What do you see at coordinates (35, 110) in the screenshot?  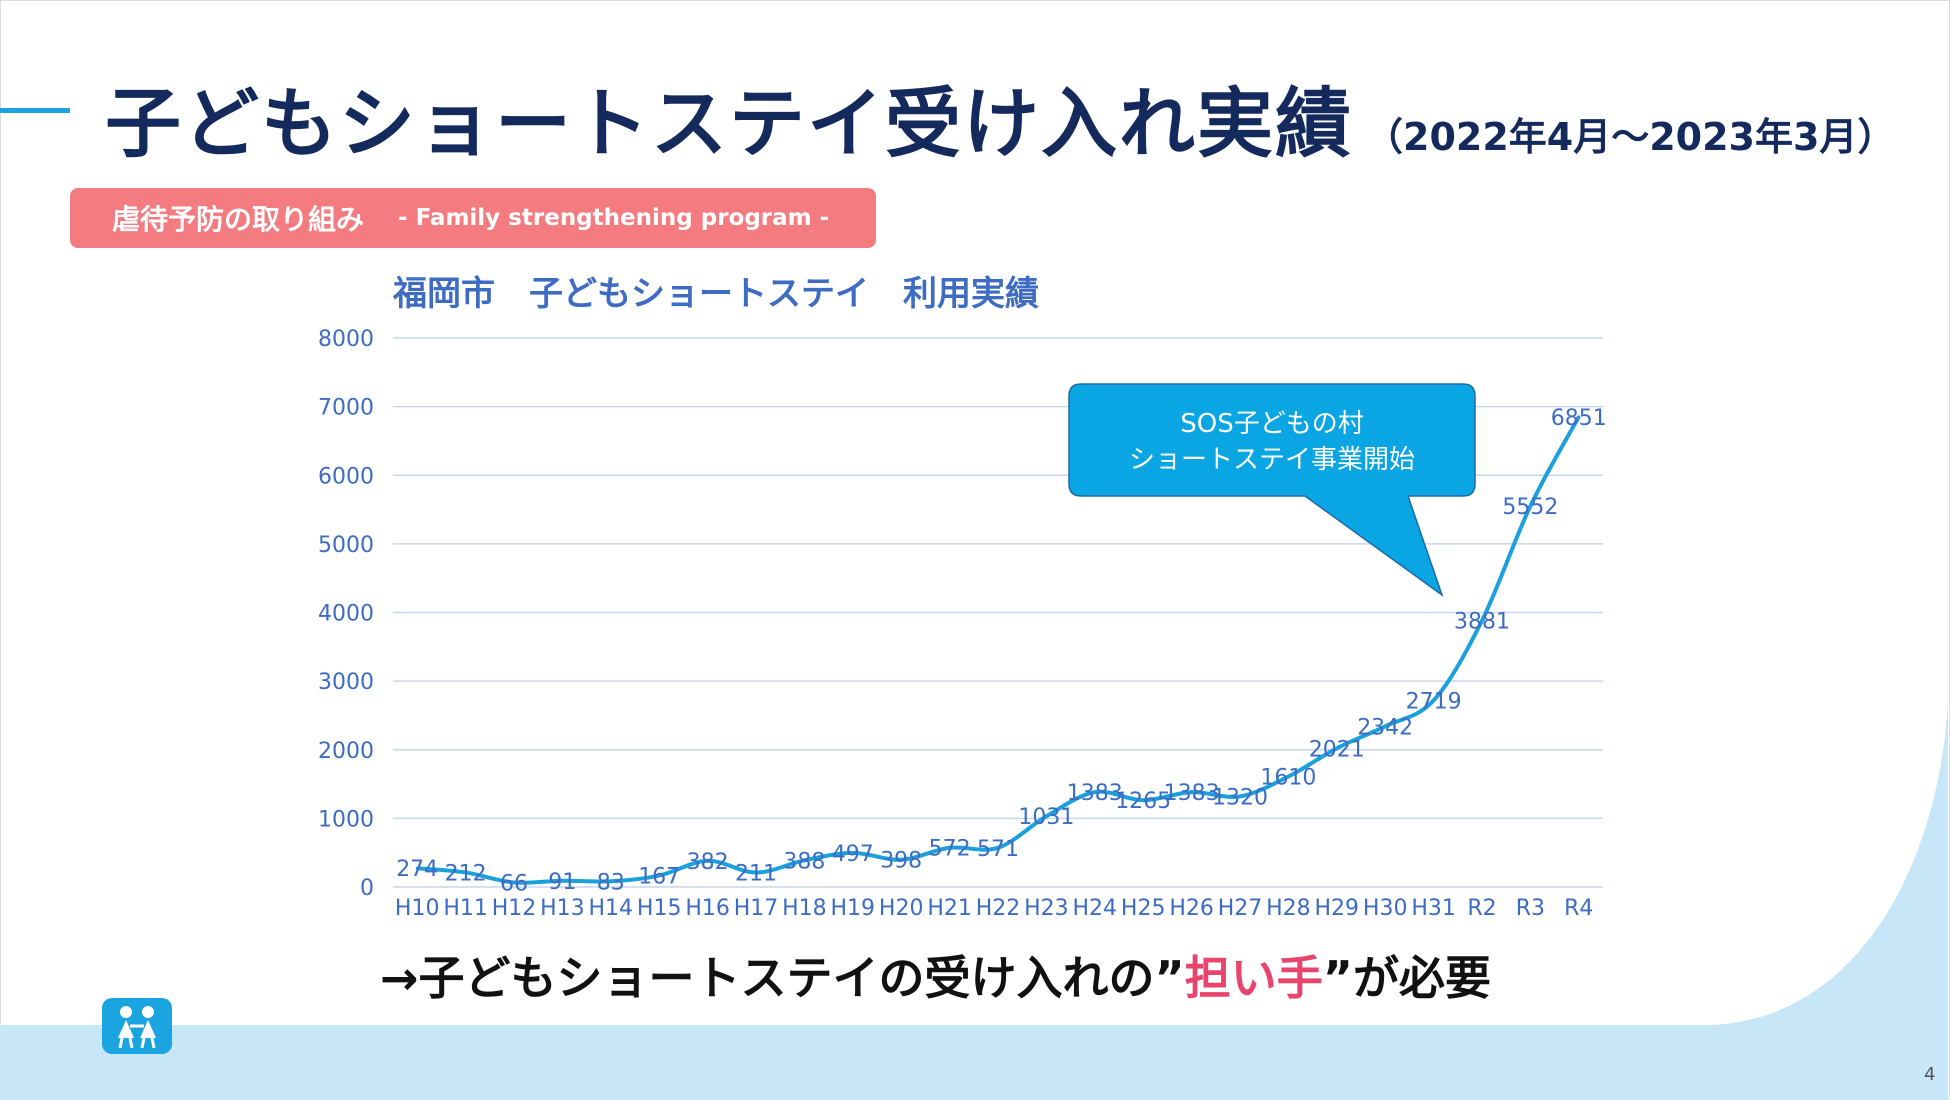 I see `title-accent-line` at bounding box center [35, 110].